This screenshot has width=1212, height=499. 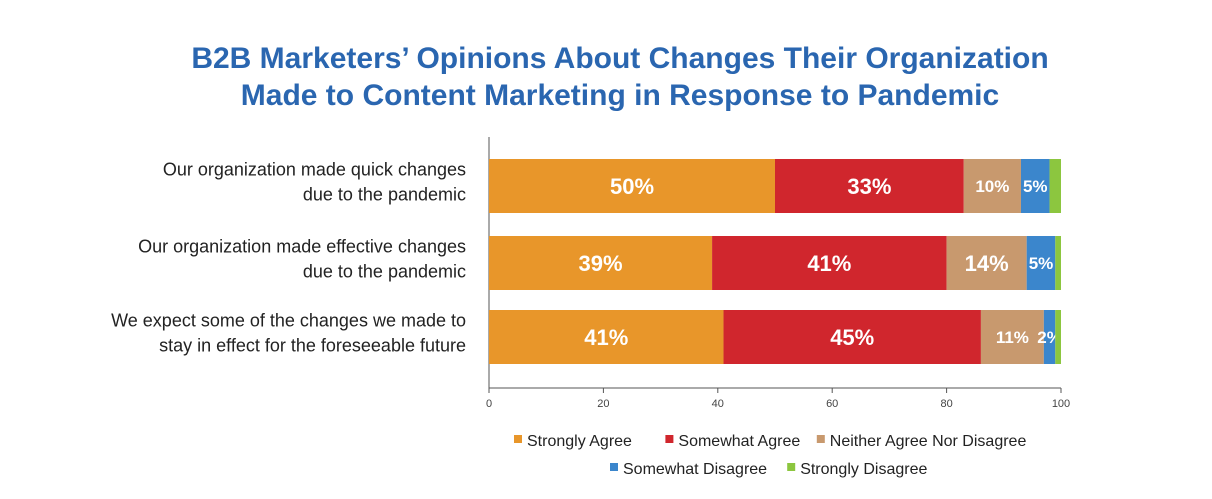 I want to click on x-tick-label: 0, so click(x=489, y=404).